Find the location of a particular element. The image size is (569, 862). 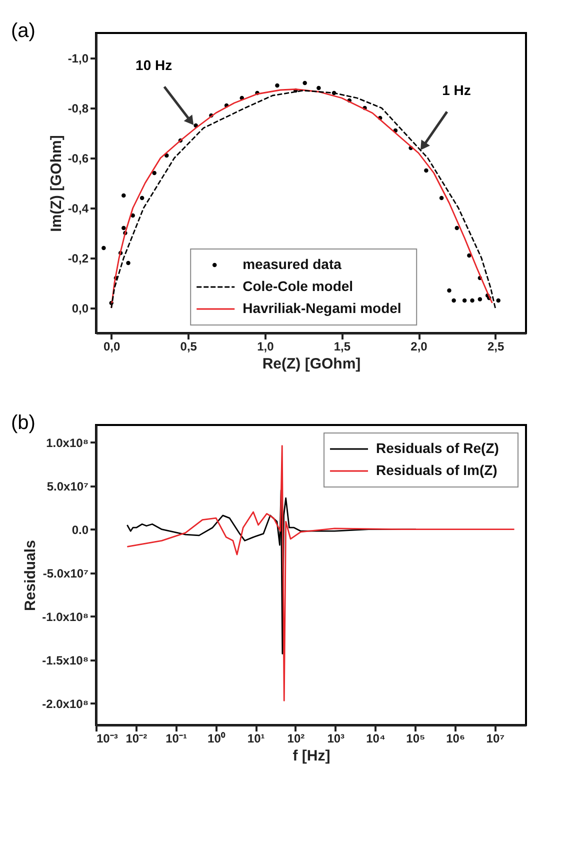

x-tick-label: 0,5 is located at coordinates (189, 347).